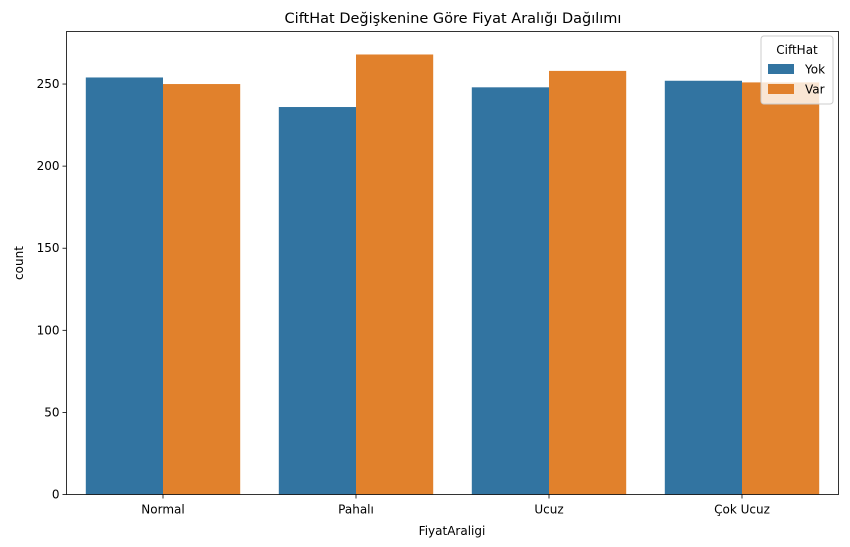  Describe the element at coordinates (796, 80) in the screenshot. I see `legend-items: Yok Var` at that location.